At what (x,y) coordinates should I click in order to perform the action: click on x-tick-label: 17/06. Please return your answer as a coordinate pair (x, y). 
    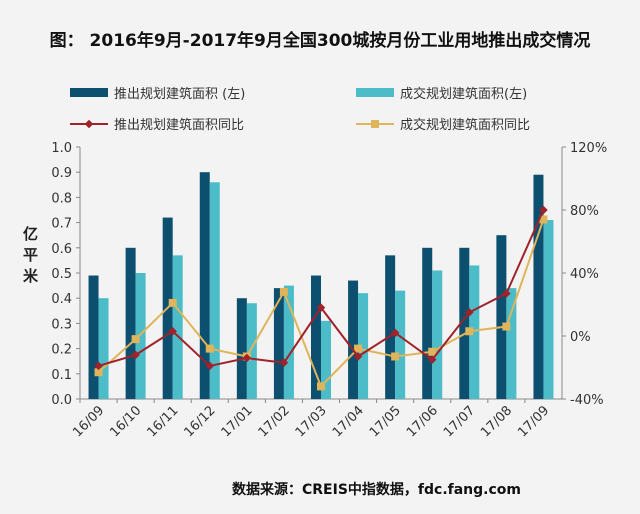
    Looking at the image, I should click on (422, 421).